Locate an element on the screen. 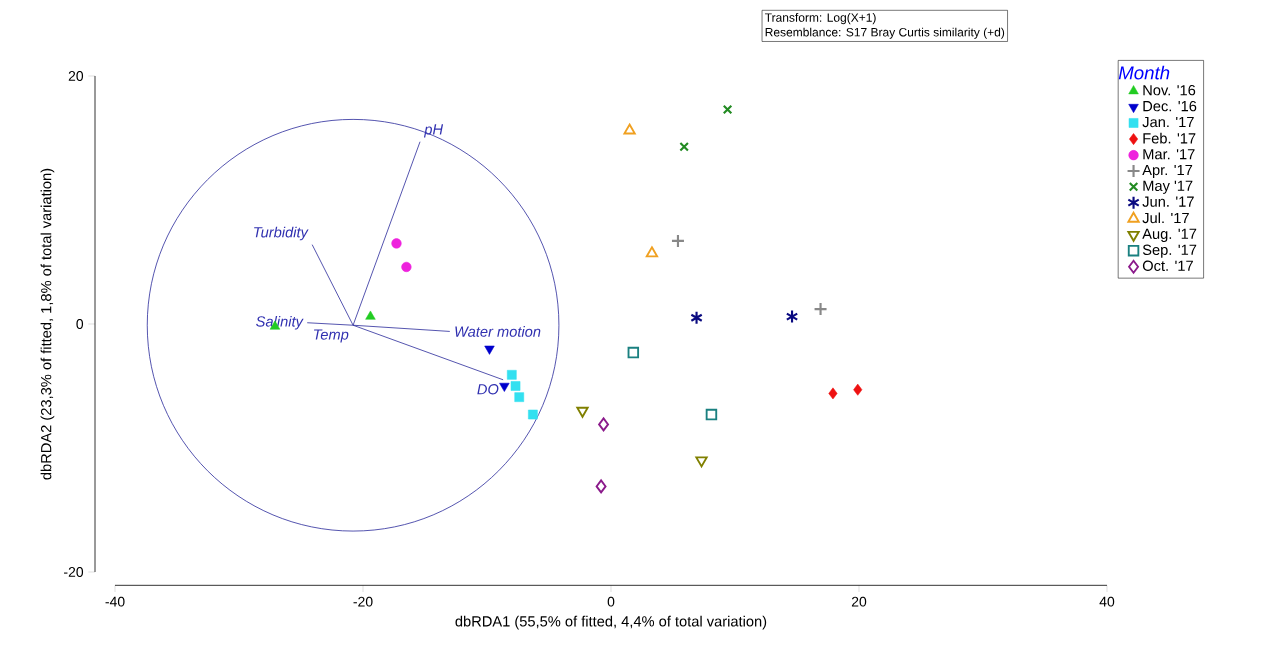  series-label: Salinity is located at coordinates (280, 322).